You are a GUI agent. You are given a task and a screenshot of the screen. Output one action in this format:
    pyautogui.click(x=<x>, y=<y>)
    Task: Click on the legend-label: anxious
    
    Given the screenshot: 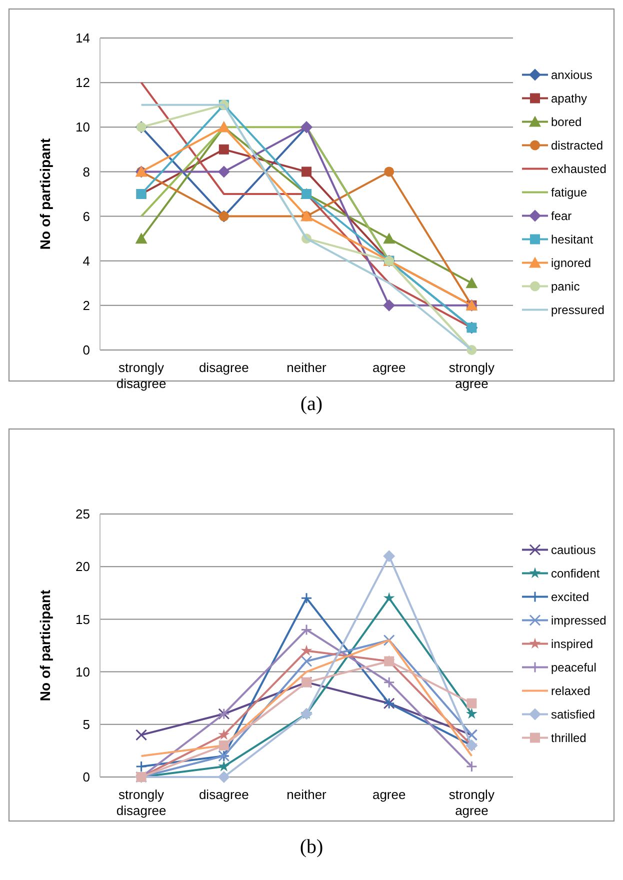 What is the action you would take?
    pyautogui.click(x=571, y=75)
    